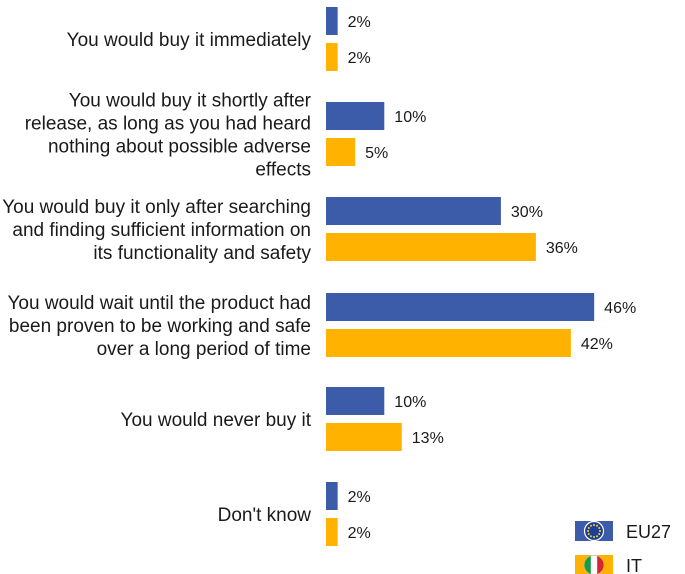  Describe the element at coordinates (159, 303) in the screenshot. I see `category-label-line: You would wait until the product had` at that location.